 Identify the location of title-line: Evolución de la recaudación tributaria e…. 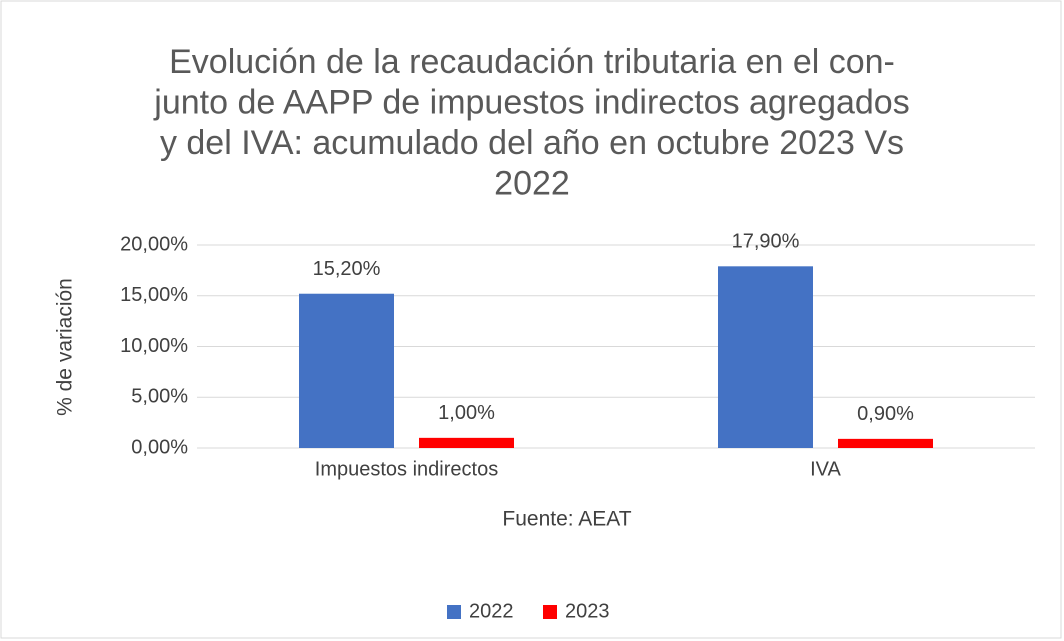
(532, 62).